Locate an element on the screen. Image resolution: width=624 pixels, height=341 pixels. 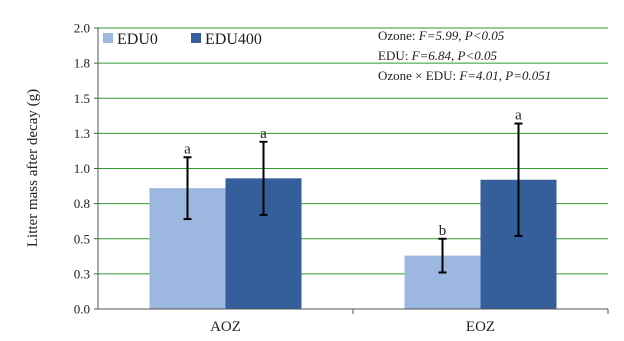
svg-text: EDU: F=6.84, P<0.05 is located at coordinates (438, 55).